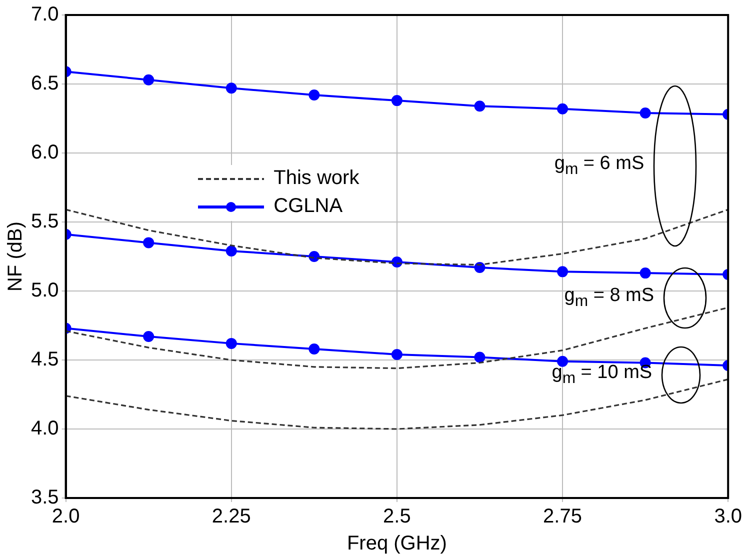  Describe the element at coordinates (728, 517) in the screenshot. I see `x-tick-label: 3.0` at that location.